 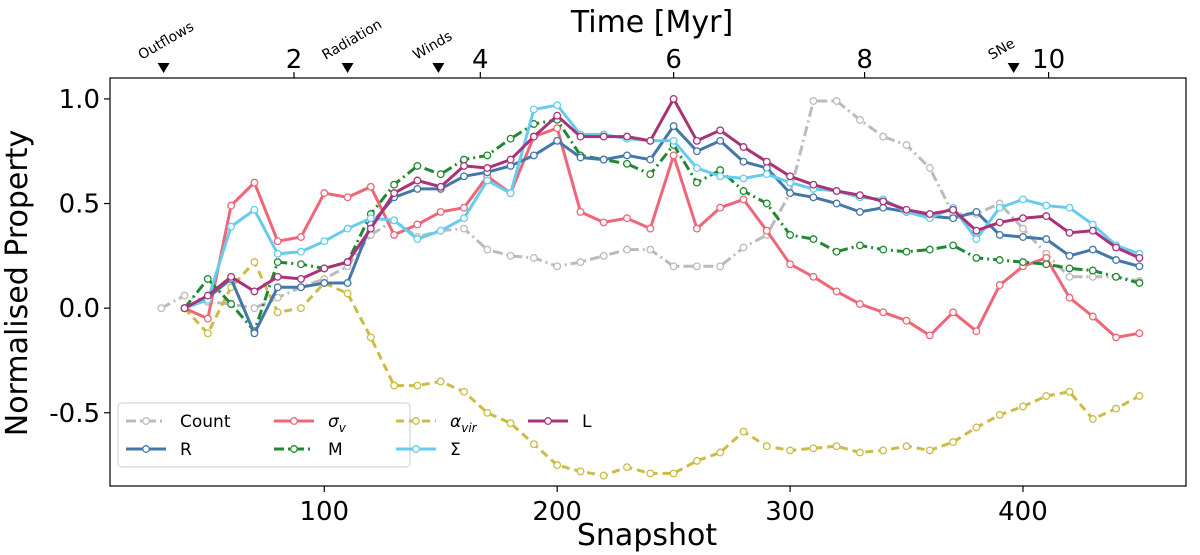 I want to click on top-axis-title: Time [Myr], so click(x=651, y=22).